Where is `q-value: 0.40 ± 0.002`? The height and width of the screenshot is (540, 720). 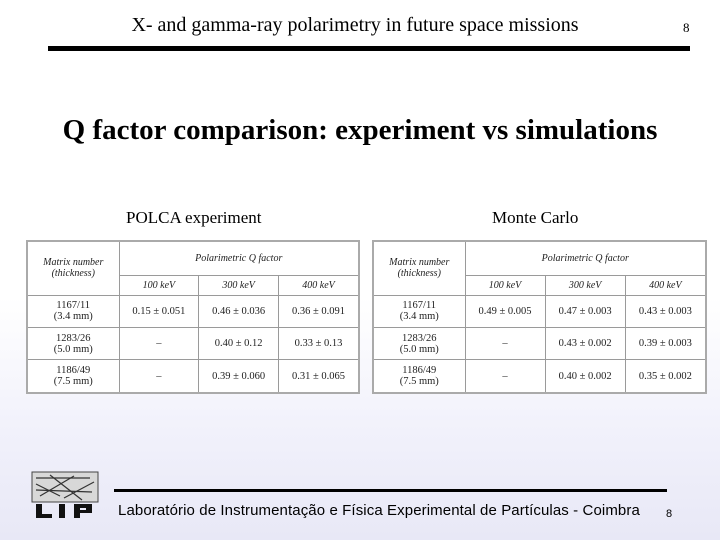
q-value: 0.40 ± 0.002 is located at coordinates (585, 376).